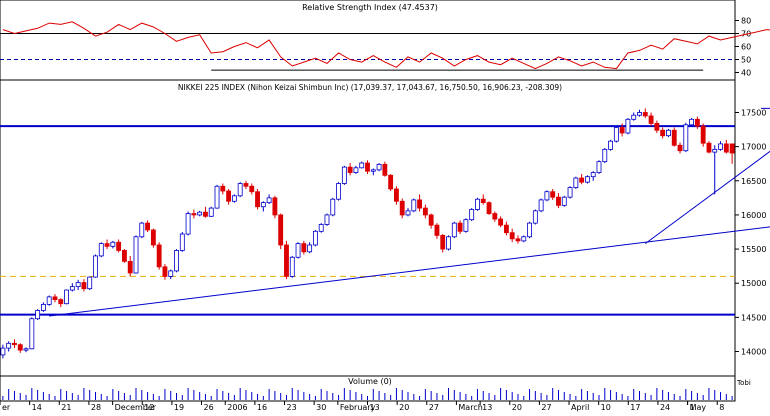 The height and width of the screenshot is (416, 770). I want to click on rsi-tick-label: 50, so click(746, 60).